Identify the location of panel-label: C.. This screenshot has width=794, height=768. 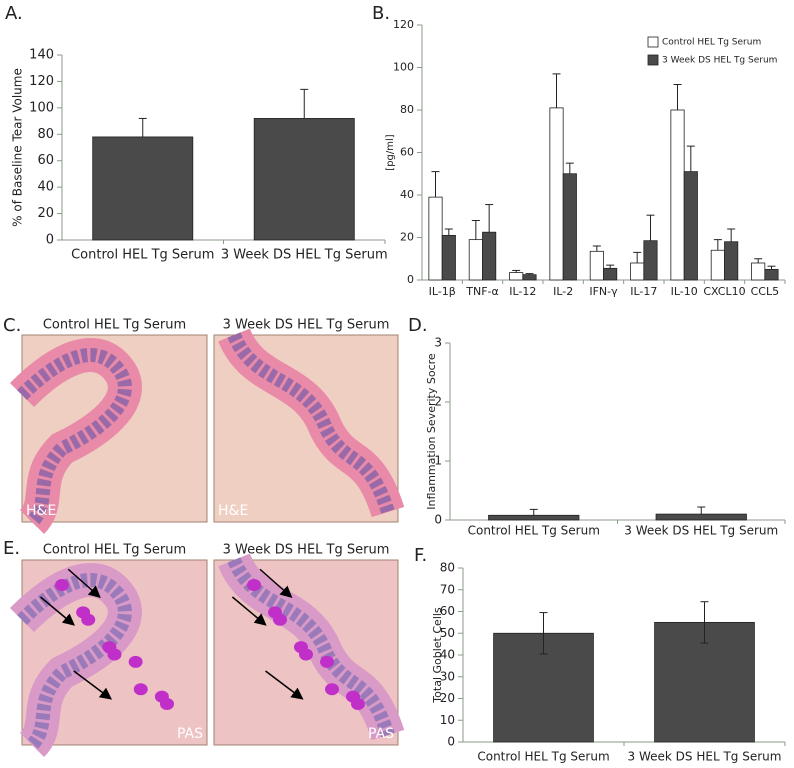
(12, 325).